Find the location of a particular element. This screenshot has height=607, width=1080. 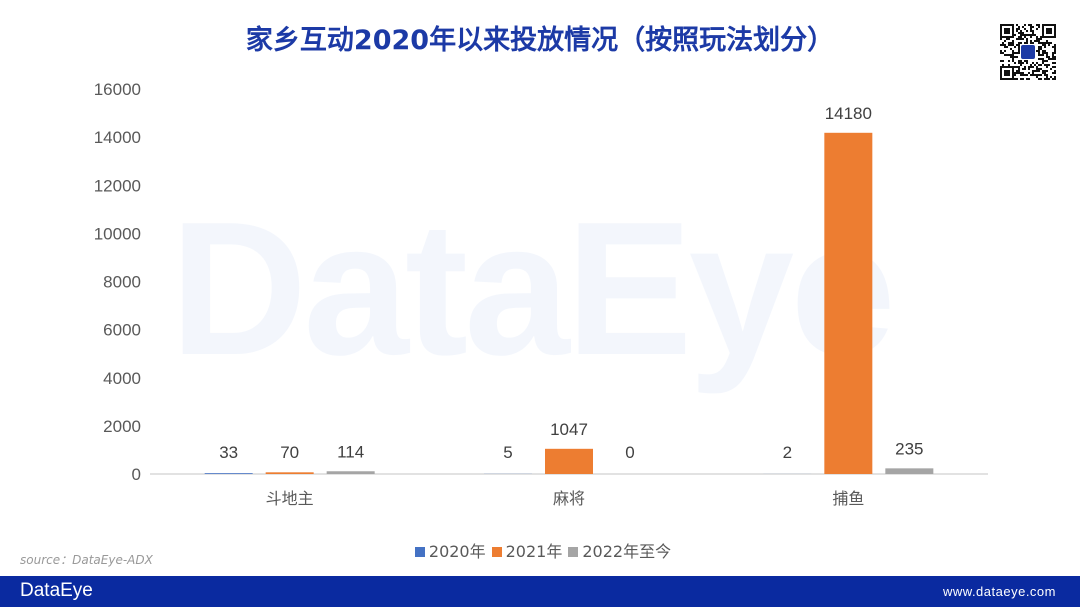

legend: 2020年 2021年 2022年至今 is located at coordinates (540, 550).